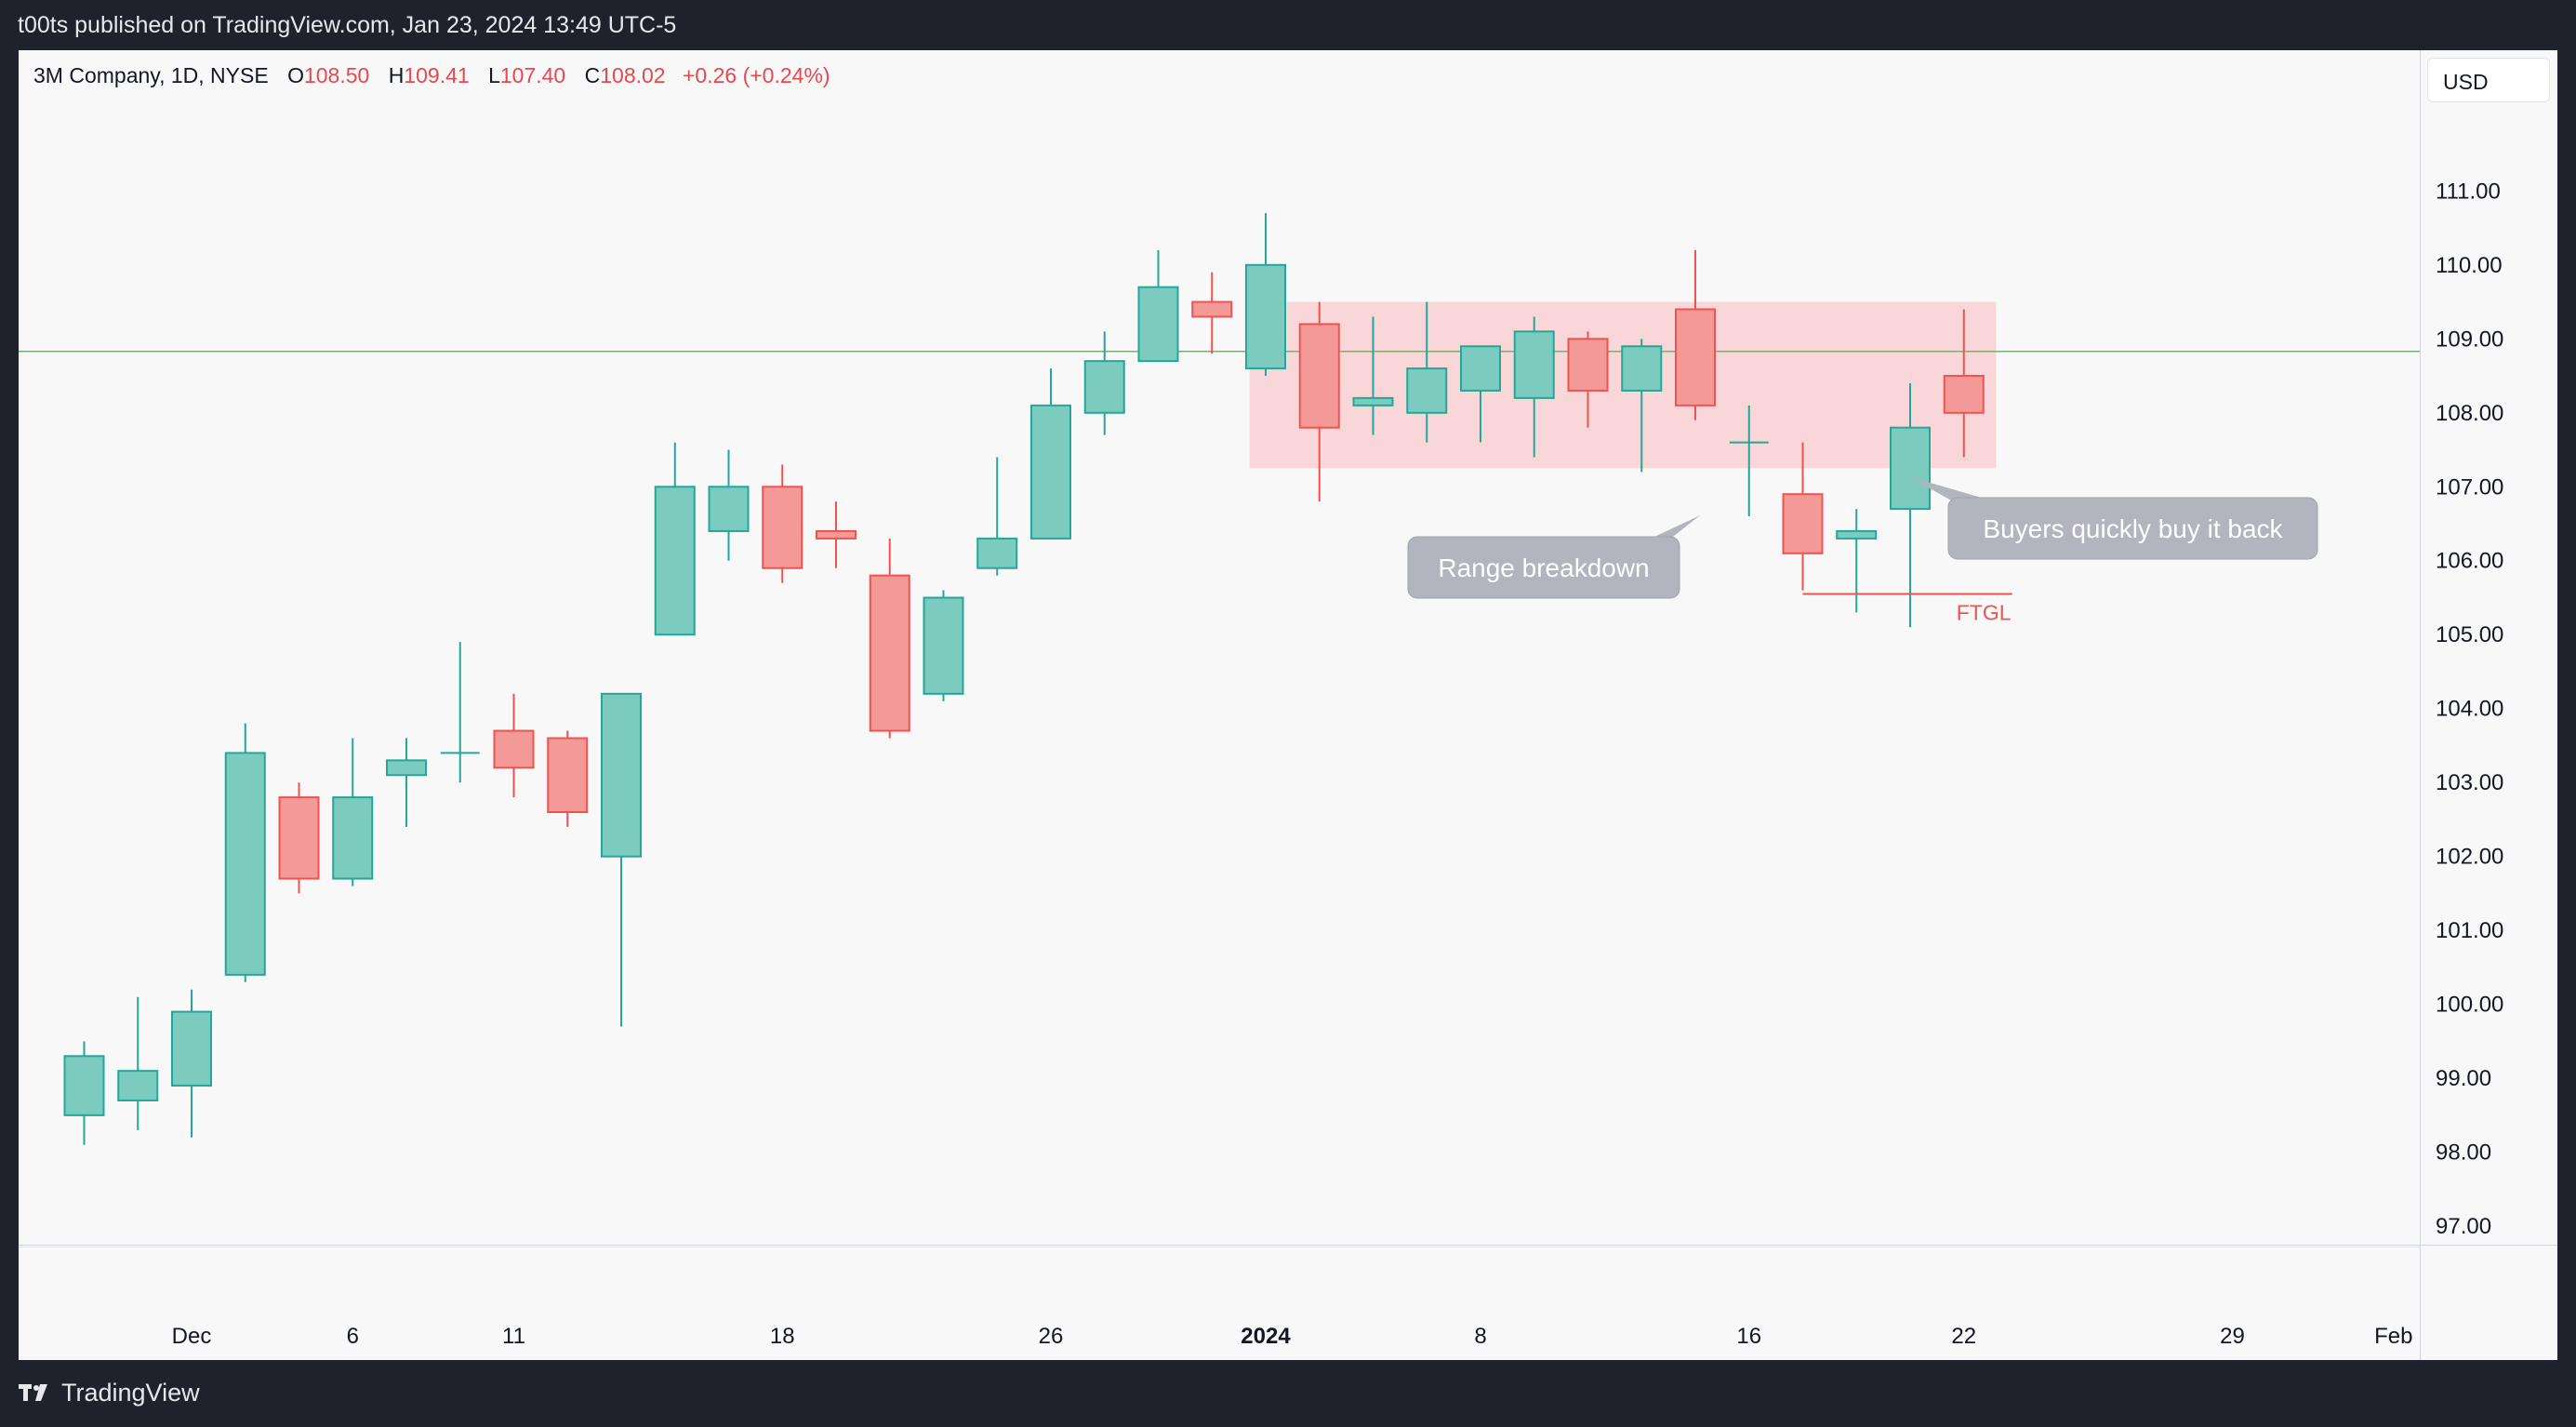 This screenshot has height=1427, width=2576. Describe the element at coordinates (2463, 1153) in the screenshot. I see `price-tick-label: 98.00` at that location.